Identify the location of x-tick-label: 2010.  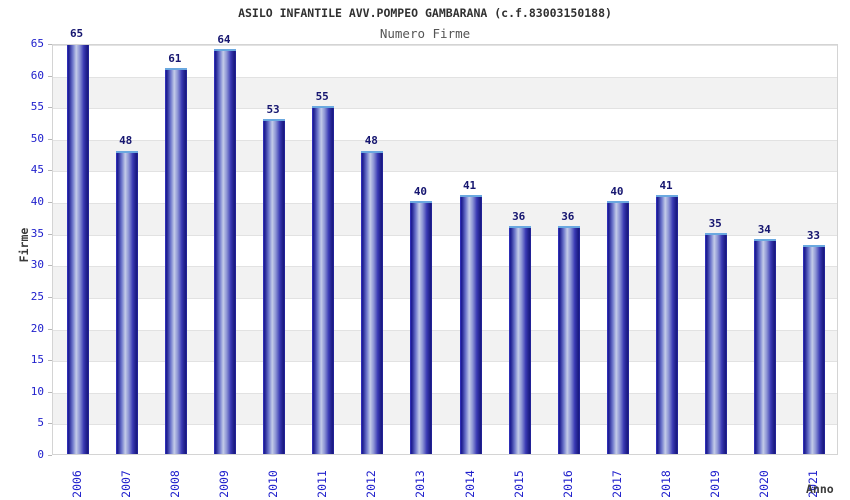
(273, 484).